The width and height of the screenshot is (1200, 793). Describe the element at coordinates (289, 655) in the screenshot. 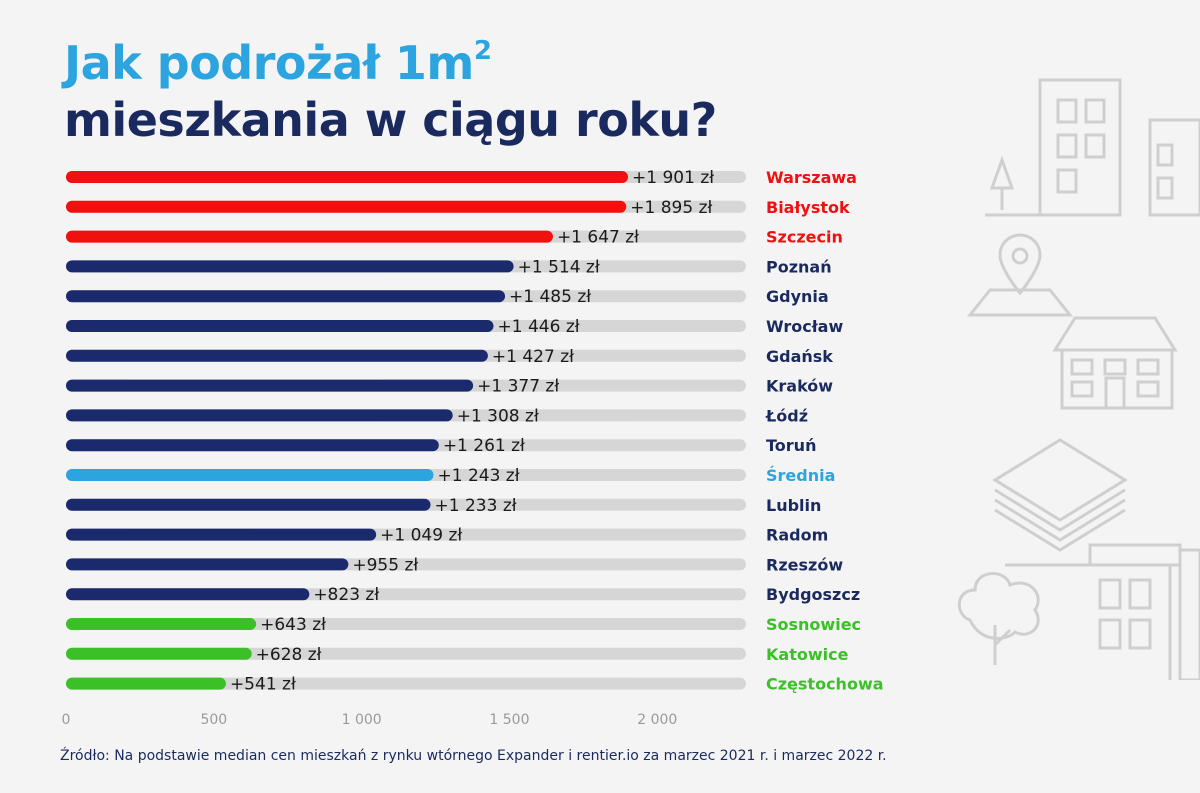

I see `value-label: +628 zł` at that location.